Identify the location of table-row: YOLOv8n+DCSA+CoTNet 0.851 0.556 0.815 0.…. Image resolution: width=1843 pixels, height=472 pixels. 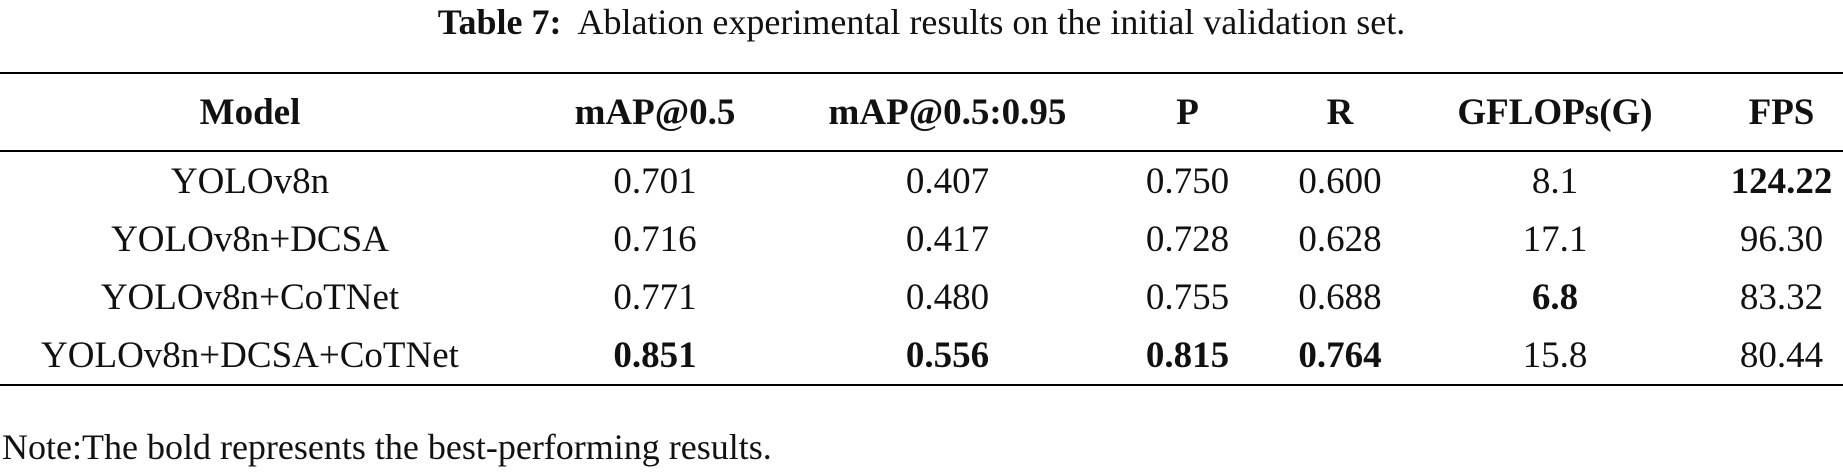
(921, 355).